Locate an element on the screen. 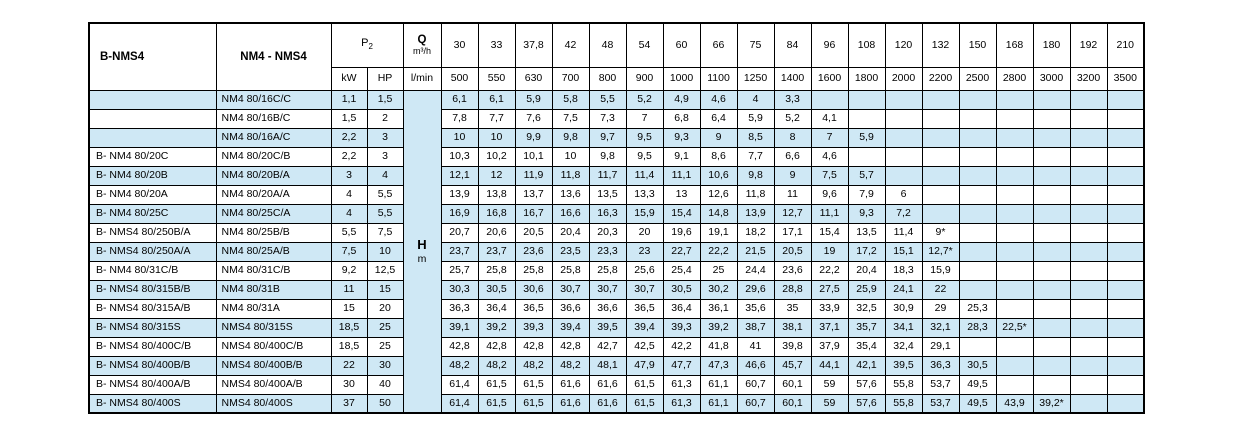  head-value: 19,1 is located at coordinates (718, 232).